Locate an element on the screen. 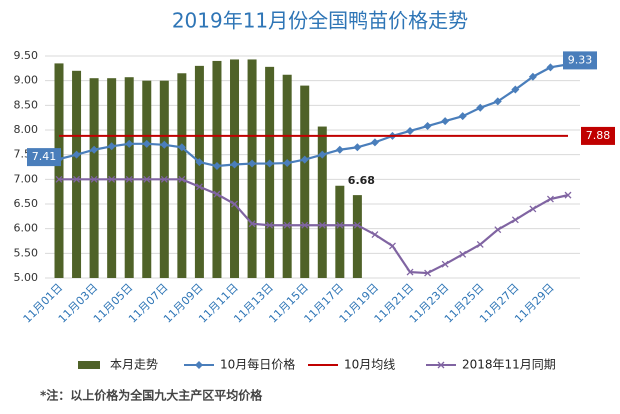  chart-title: 2019年11月份全国鸭苗价格走势 is located at coordinates (320, 21).